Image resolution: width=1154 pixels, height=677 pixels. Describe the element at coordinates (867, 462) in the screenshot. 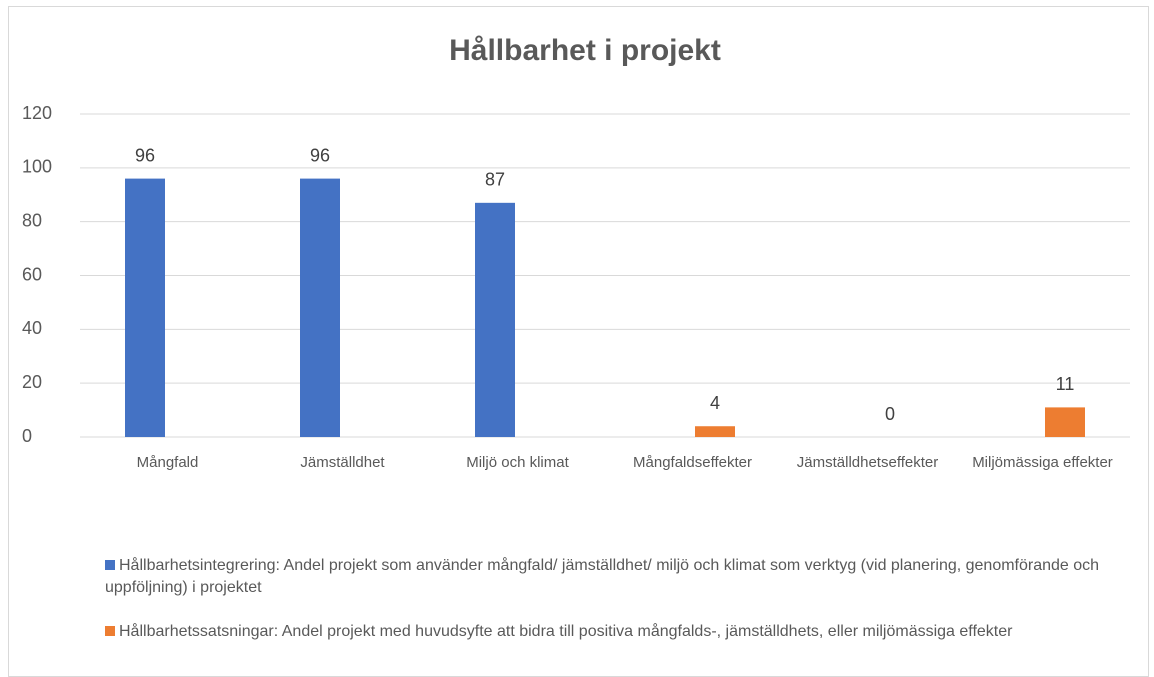

I see `x-tick-label: Jämställdhetseffekter` at that location.